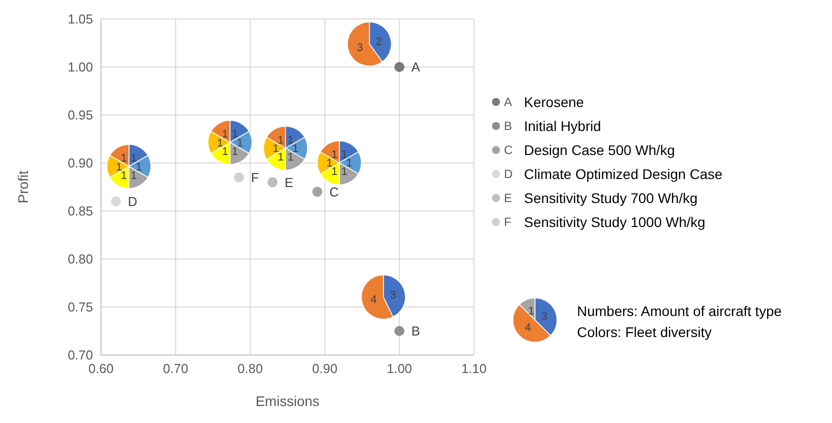 The image size is (832, 423). I want to click on y-tick-label: 0.95, so click(80, 115).